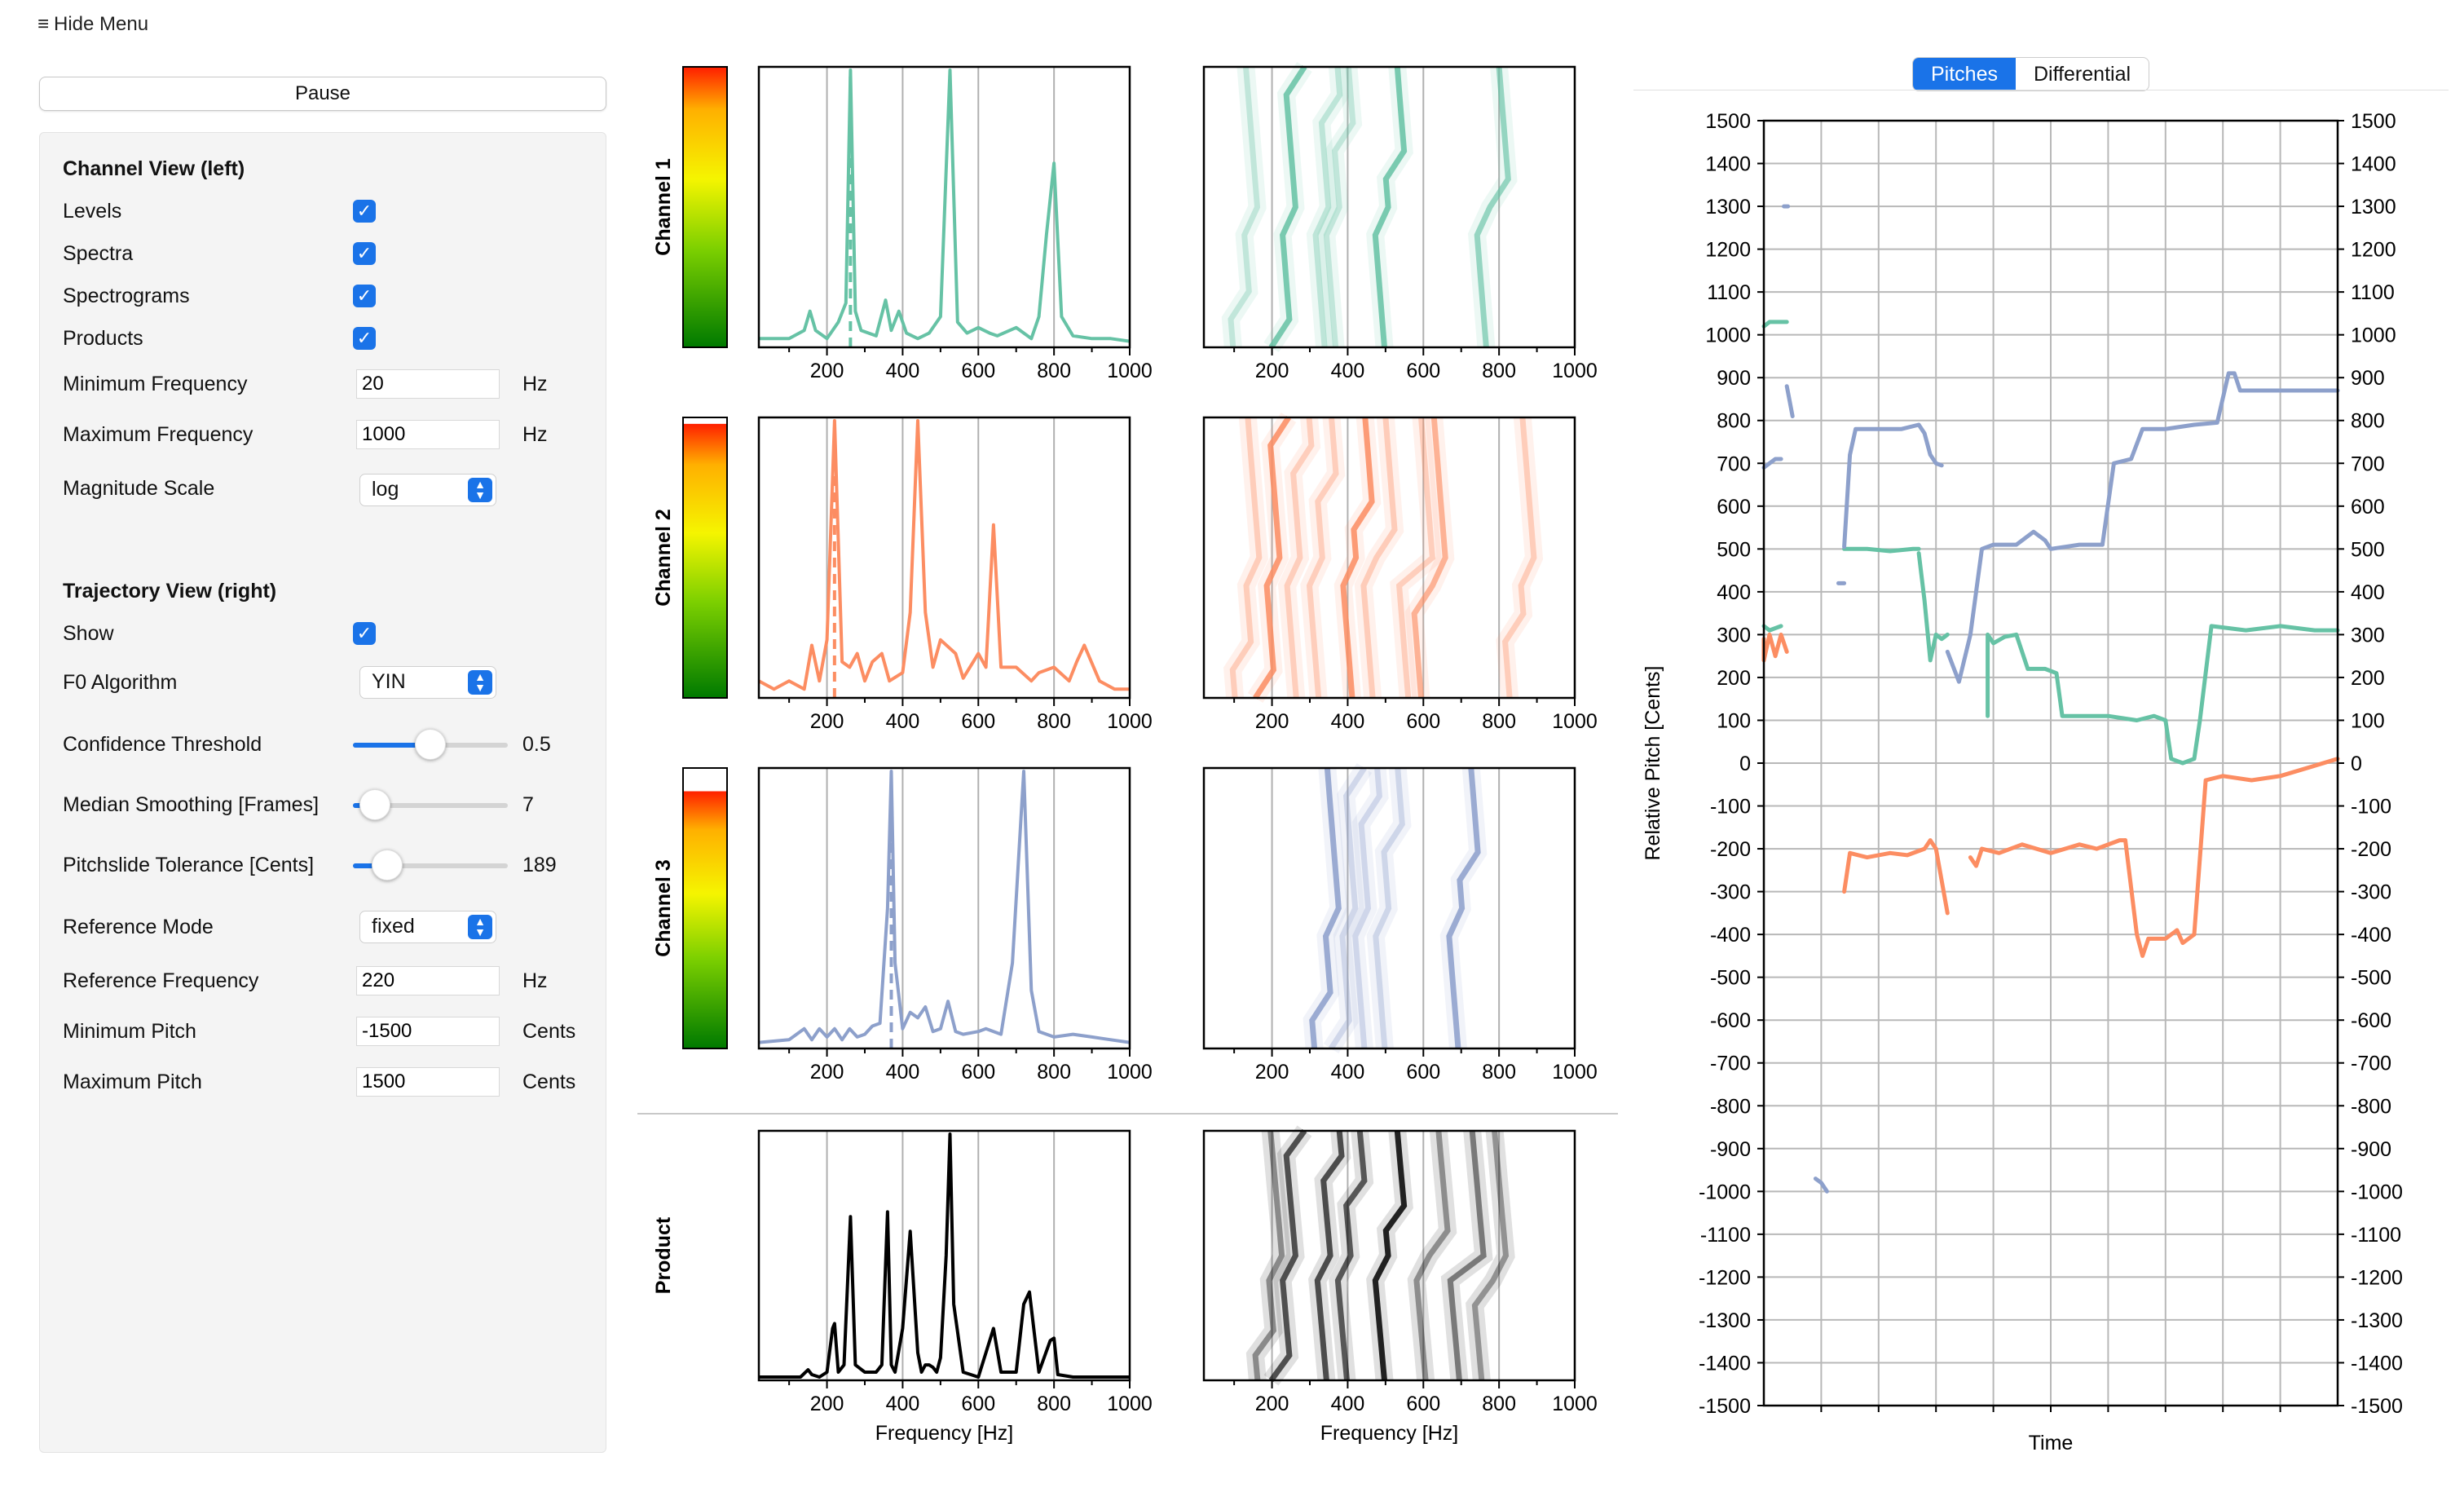 The height and width of the screenshot is (1492, 2464). I want to click on y-tick-label: -900, so click(2371, 1149).